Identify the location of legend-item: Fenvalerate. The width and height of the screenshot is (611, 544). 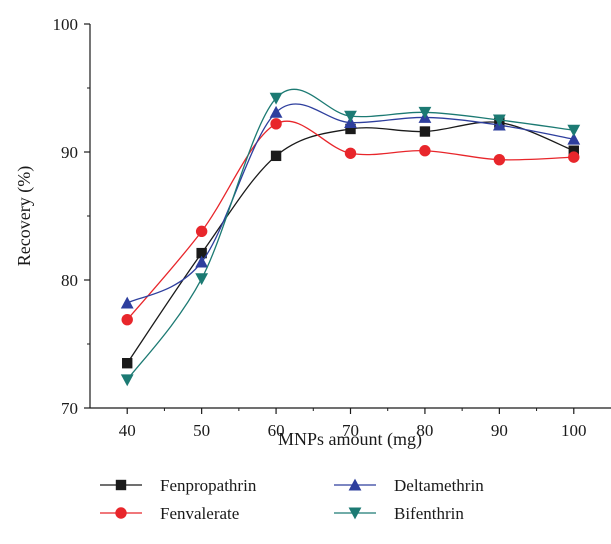
(169, 513).